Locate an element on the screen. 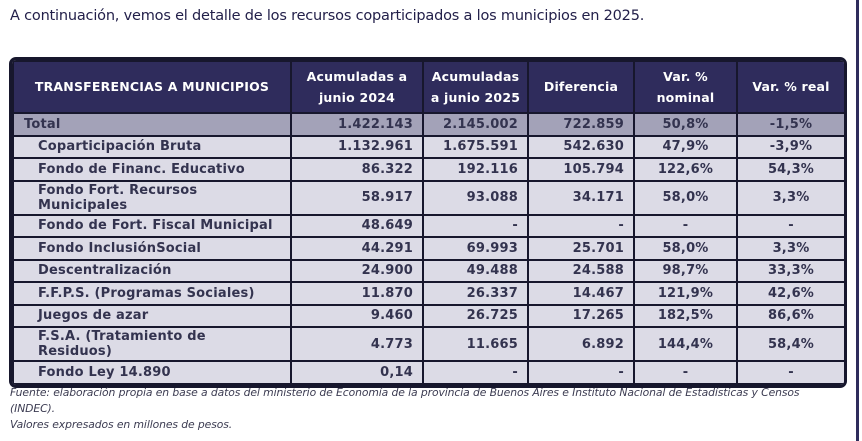 This screenshot has width=862, height=441. table-row: Fondo Ley 14.890 0,14- - - - is located at coordinates (428, 372).